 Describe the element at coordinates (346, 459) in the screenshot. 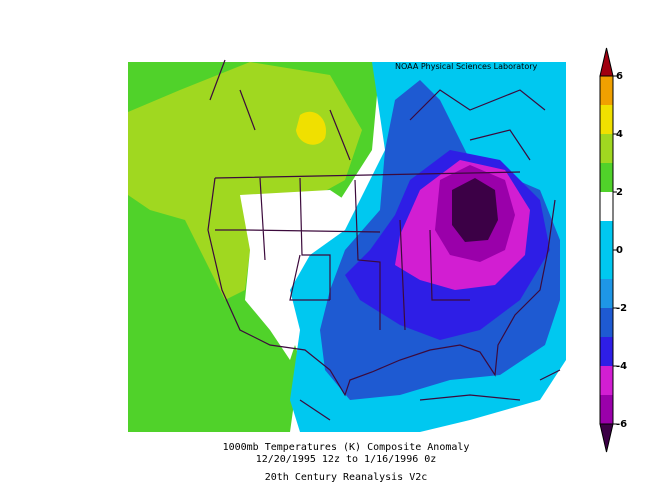

I see `caption-line: 12/20/1995 12z to 1/16/1996 0z` at that location.